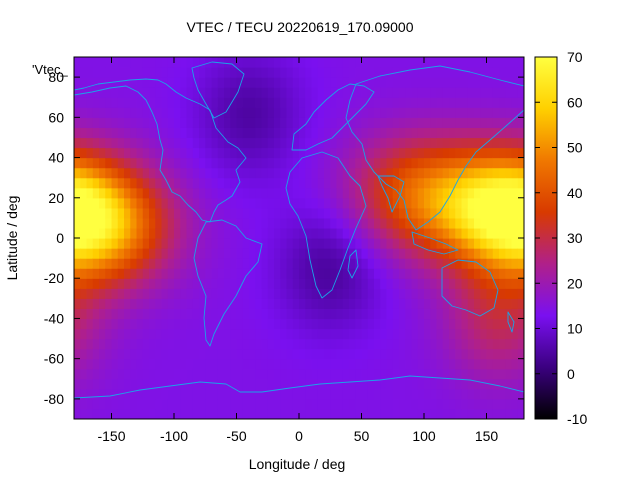 Image resolution: width=640 pixels, height=485 pixels. I want to click on colorbar-tick-label: 60, so click(575, 102).